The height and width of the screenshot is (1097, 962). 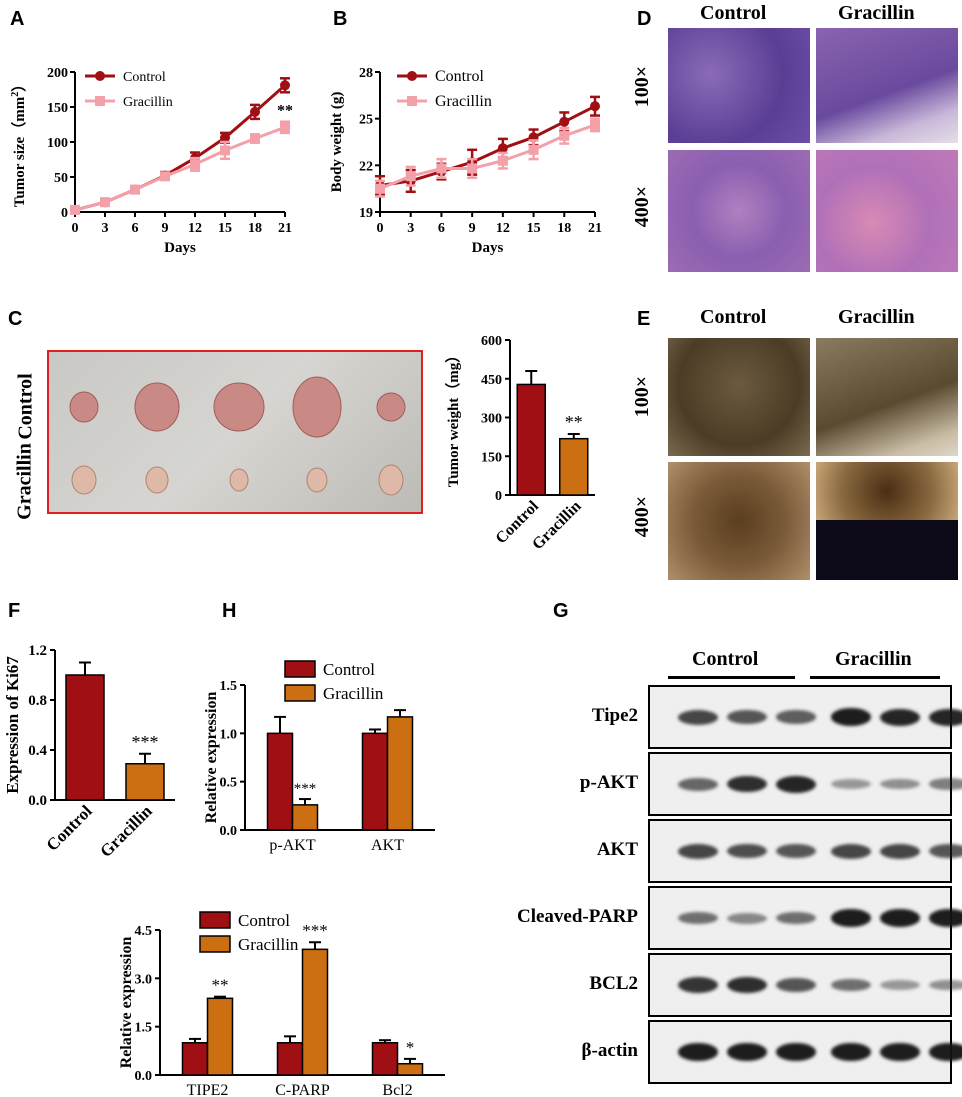 I want to click on y-axis-title: Body weight (g), so click(x=337, y=142).